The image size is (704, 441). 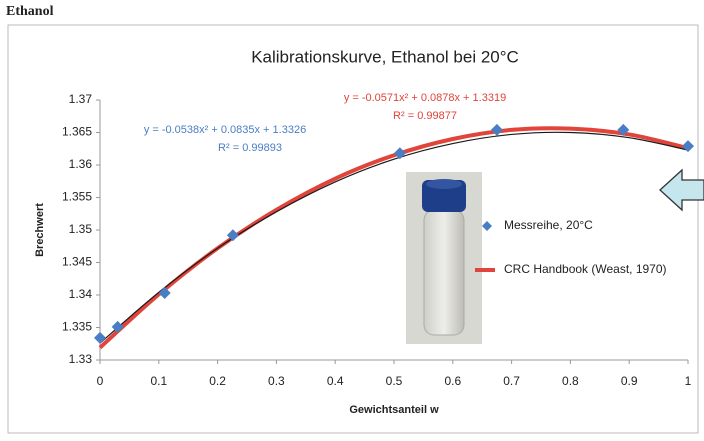 What do you see at coordinates (629, 381) in the screenshot?
I see `x-tick-label: 0.9` at bounding box center [629, 381].